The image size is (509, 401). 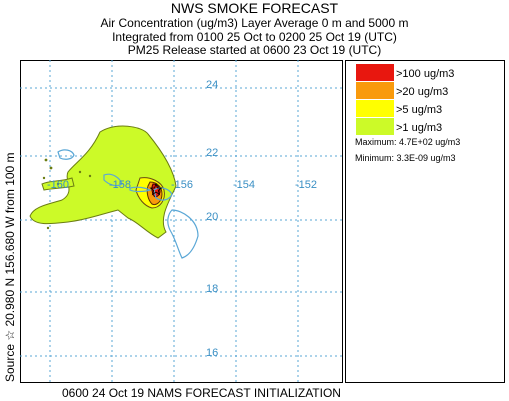 What do you see at coordinates (10, 267) in the screenshot?
I see `source-location-label: Source ☆ 20.980 N 156.680 W from 100 m` at bounding box center [10, 267].